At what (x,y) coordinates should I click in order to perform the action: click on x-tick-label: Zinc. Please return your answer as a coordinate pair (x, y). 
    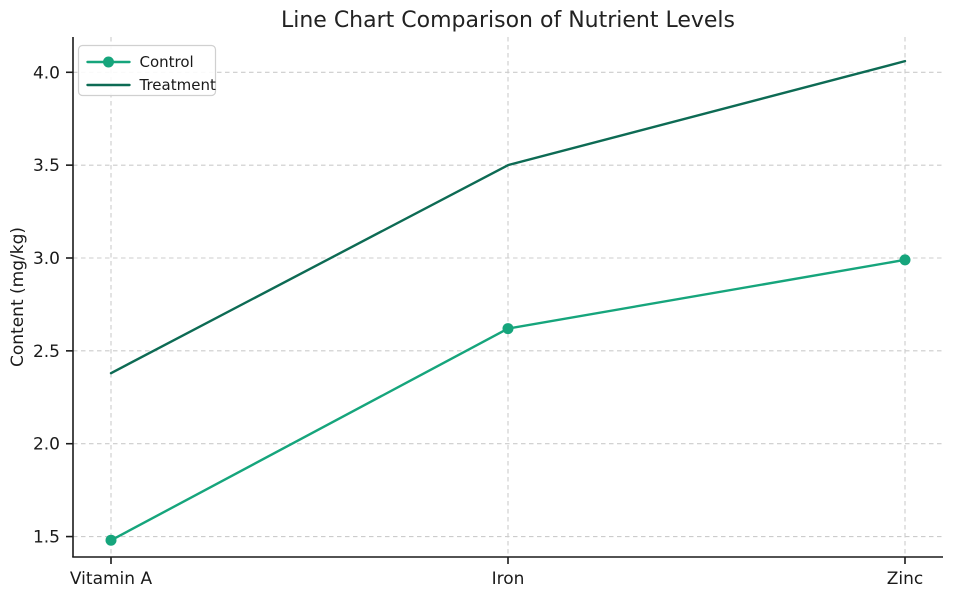
    Looking at the image, I should click on (905, 579).